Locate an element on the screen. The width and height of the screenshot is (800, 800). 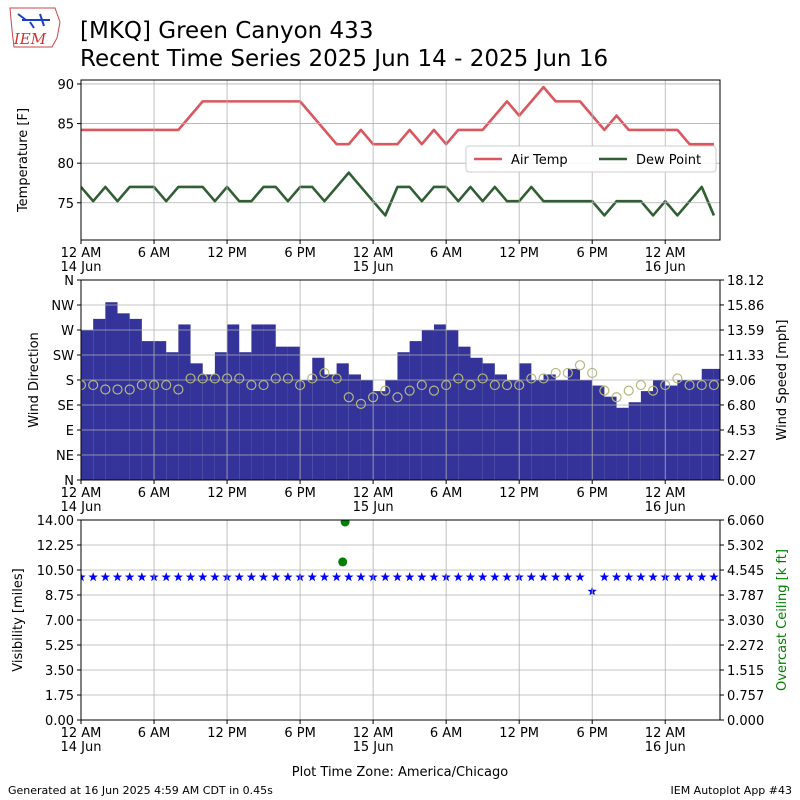
y2-tick-label: 3.787 is located at coordinates (745, 596).